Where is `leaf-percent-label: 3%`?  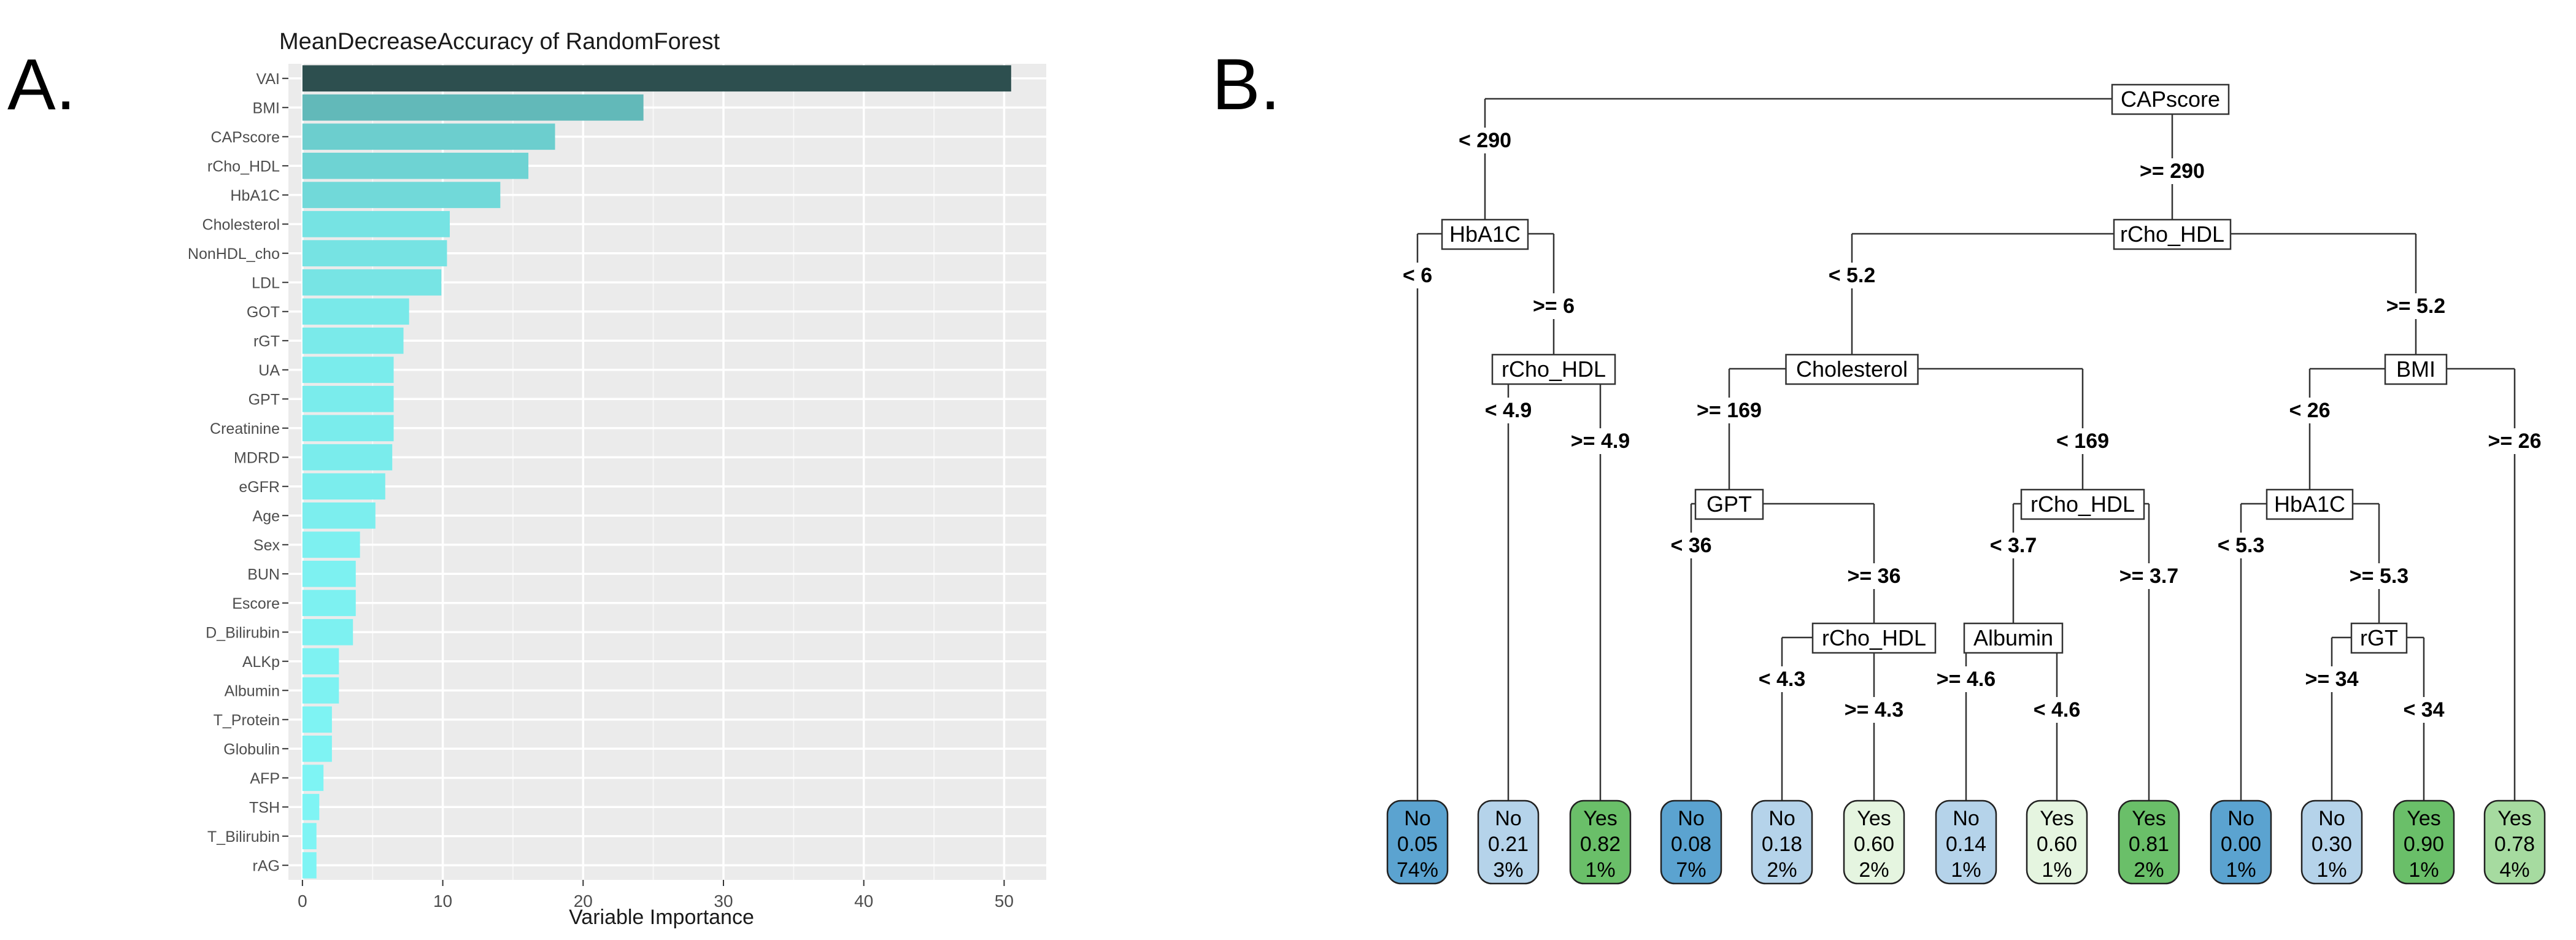 leaf-percent-label: 3% is located at coordinates (1508, 870).